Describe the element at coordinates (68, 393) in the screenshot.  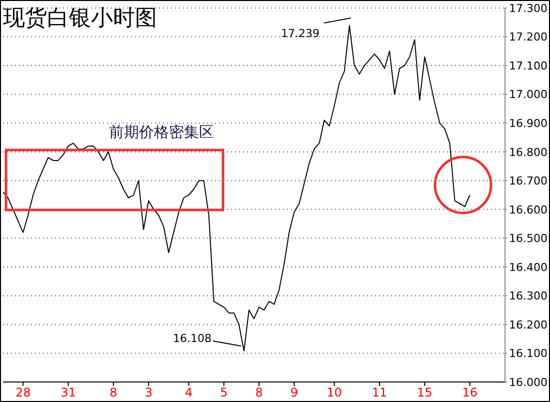
I see `x-tick-label: 31` at that location.